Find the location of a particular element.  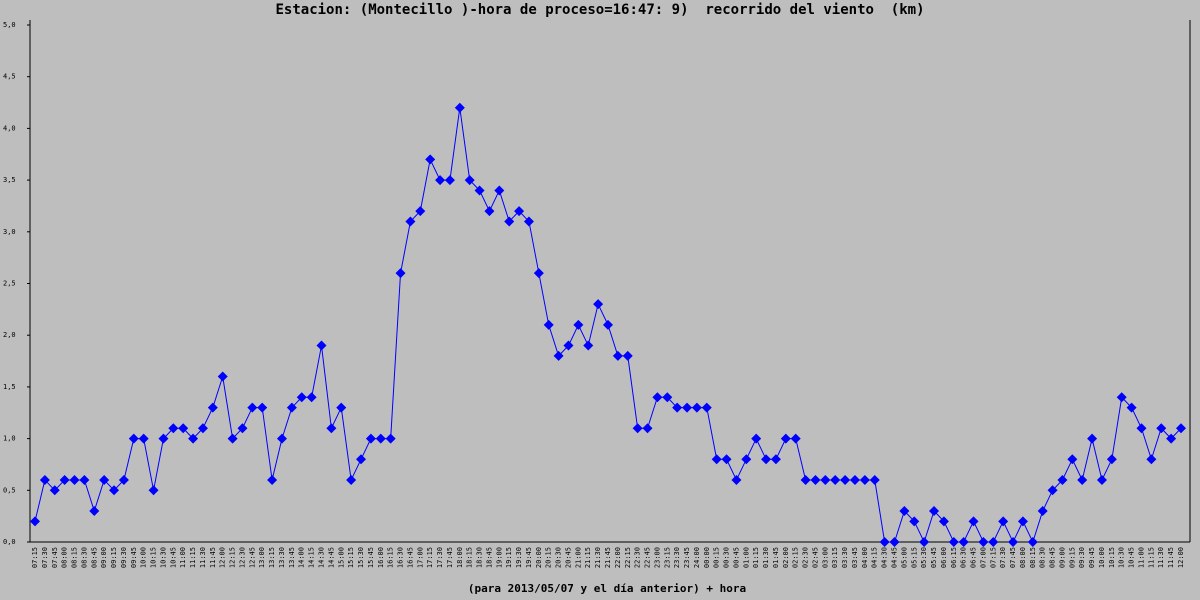

x-tick-label: 09:15 is located at coordinates (114, 557).